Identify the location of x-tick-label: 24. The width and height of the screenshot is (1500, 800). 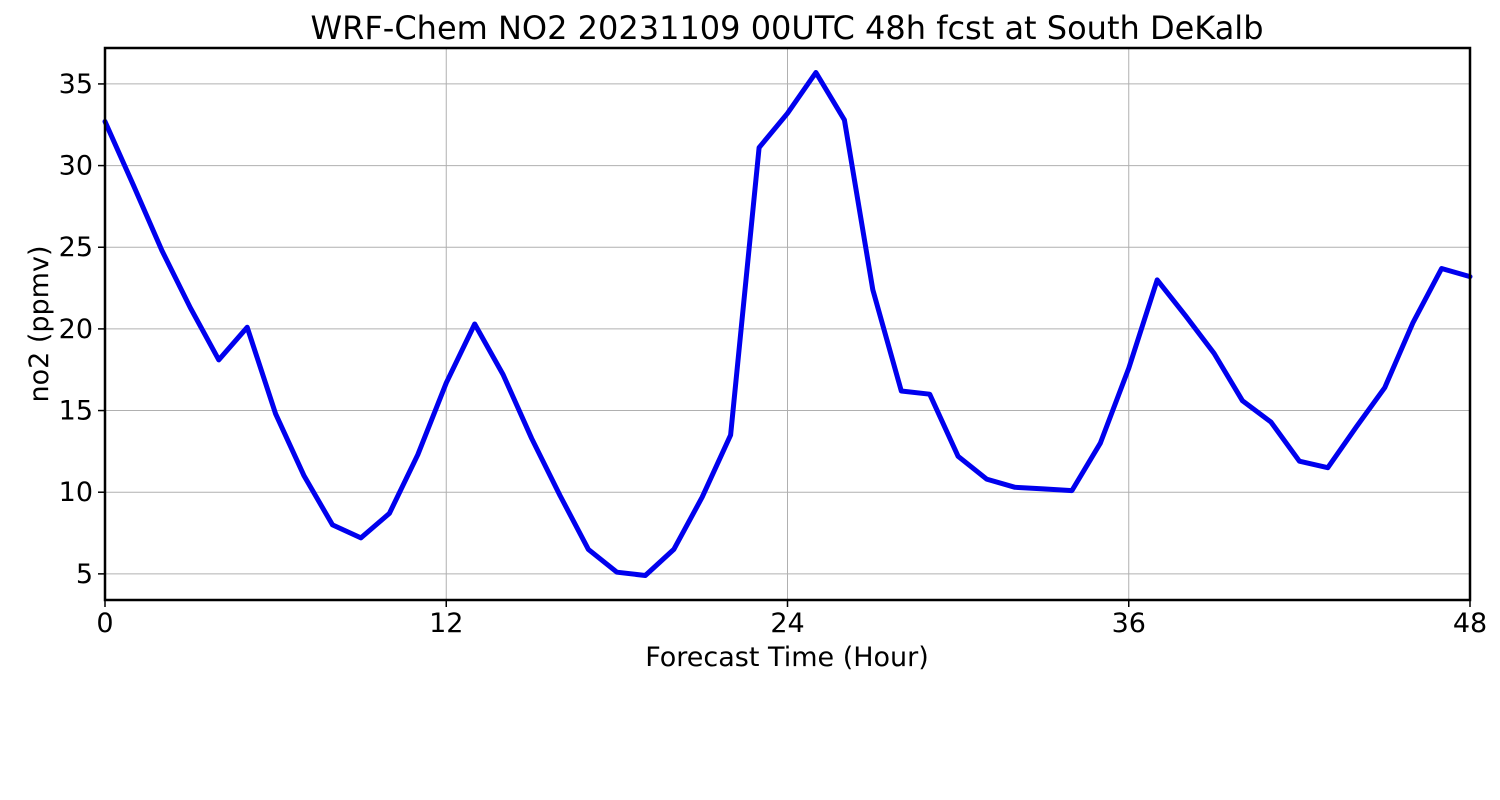
(787, 623).